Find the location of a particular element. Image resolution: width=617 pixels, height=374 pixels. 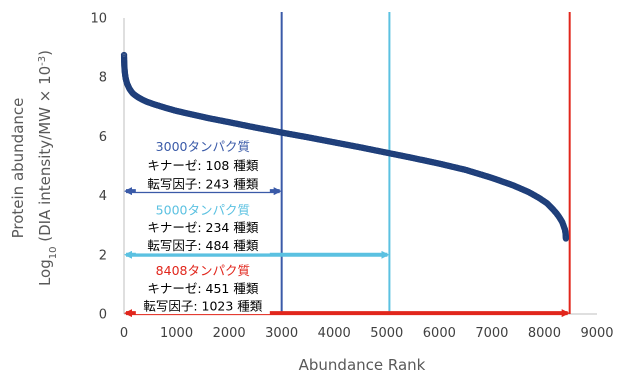

y-tick-label: 10 is located at coordinates (98, 19).